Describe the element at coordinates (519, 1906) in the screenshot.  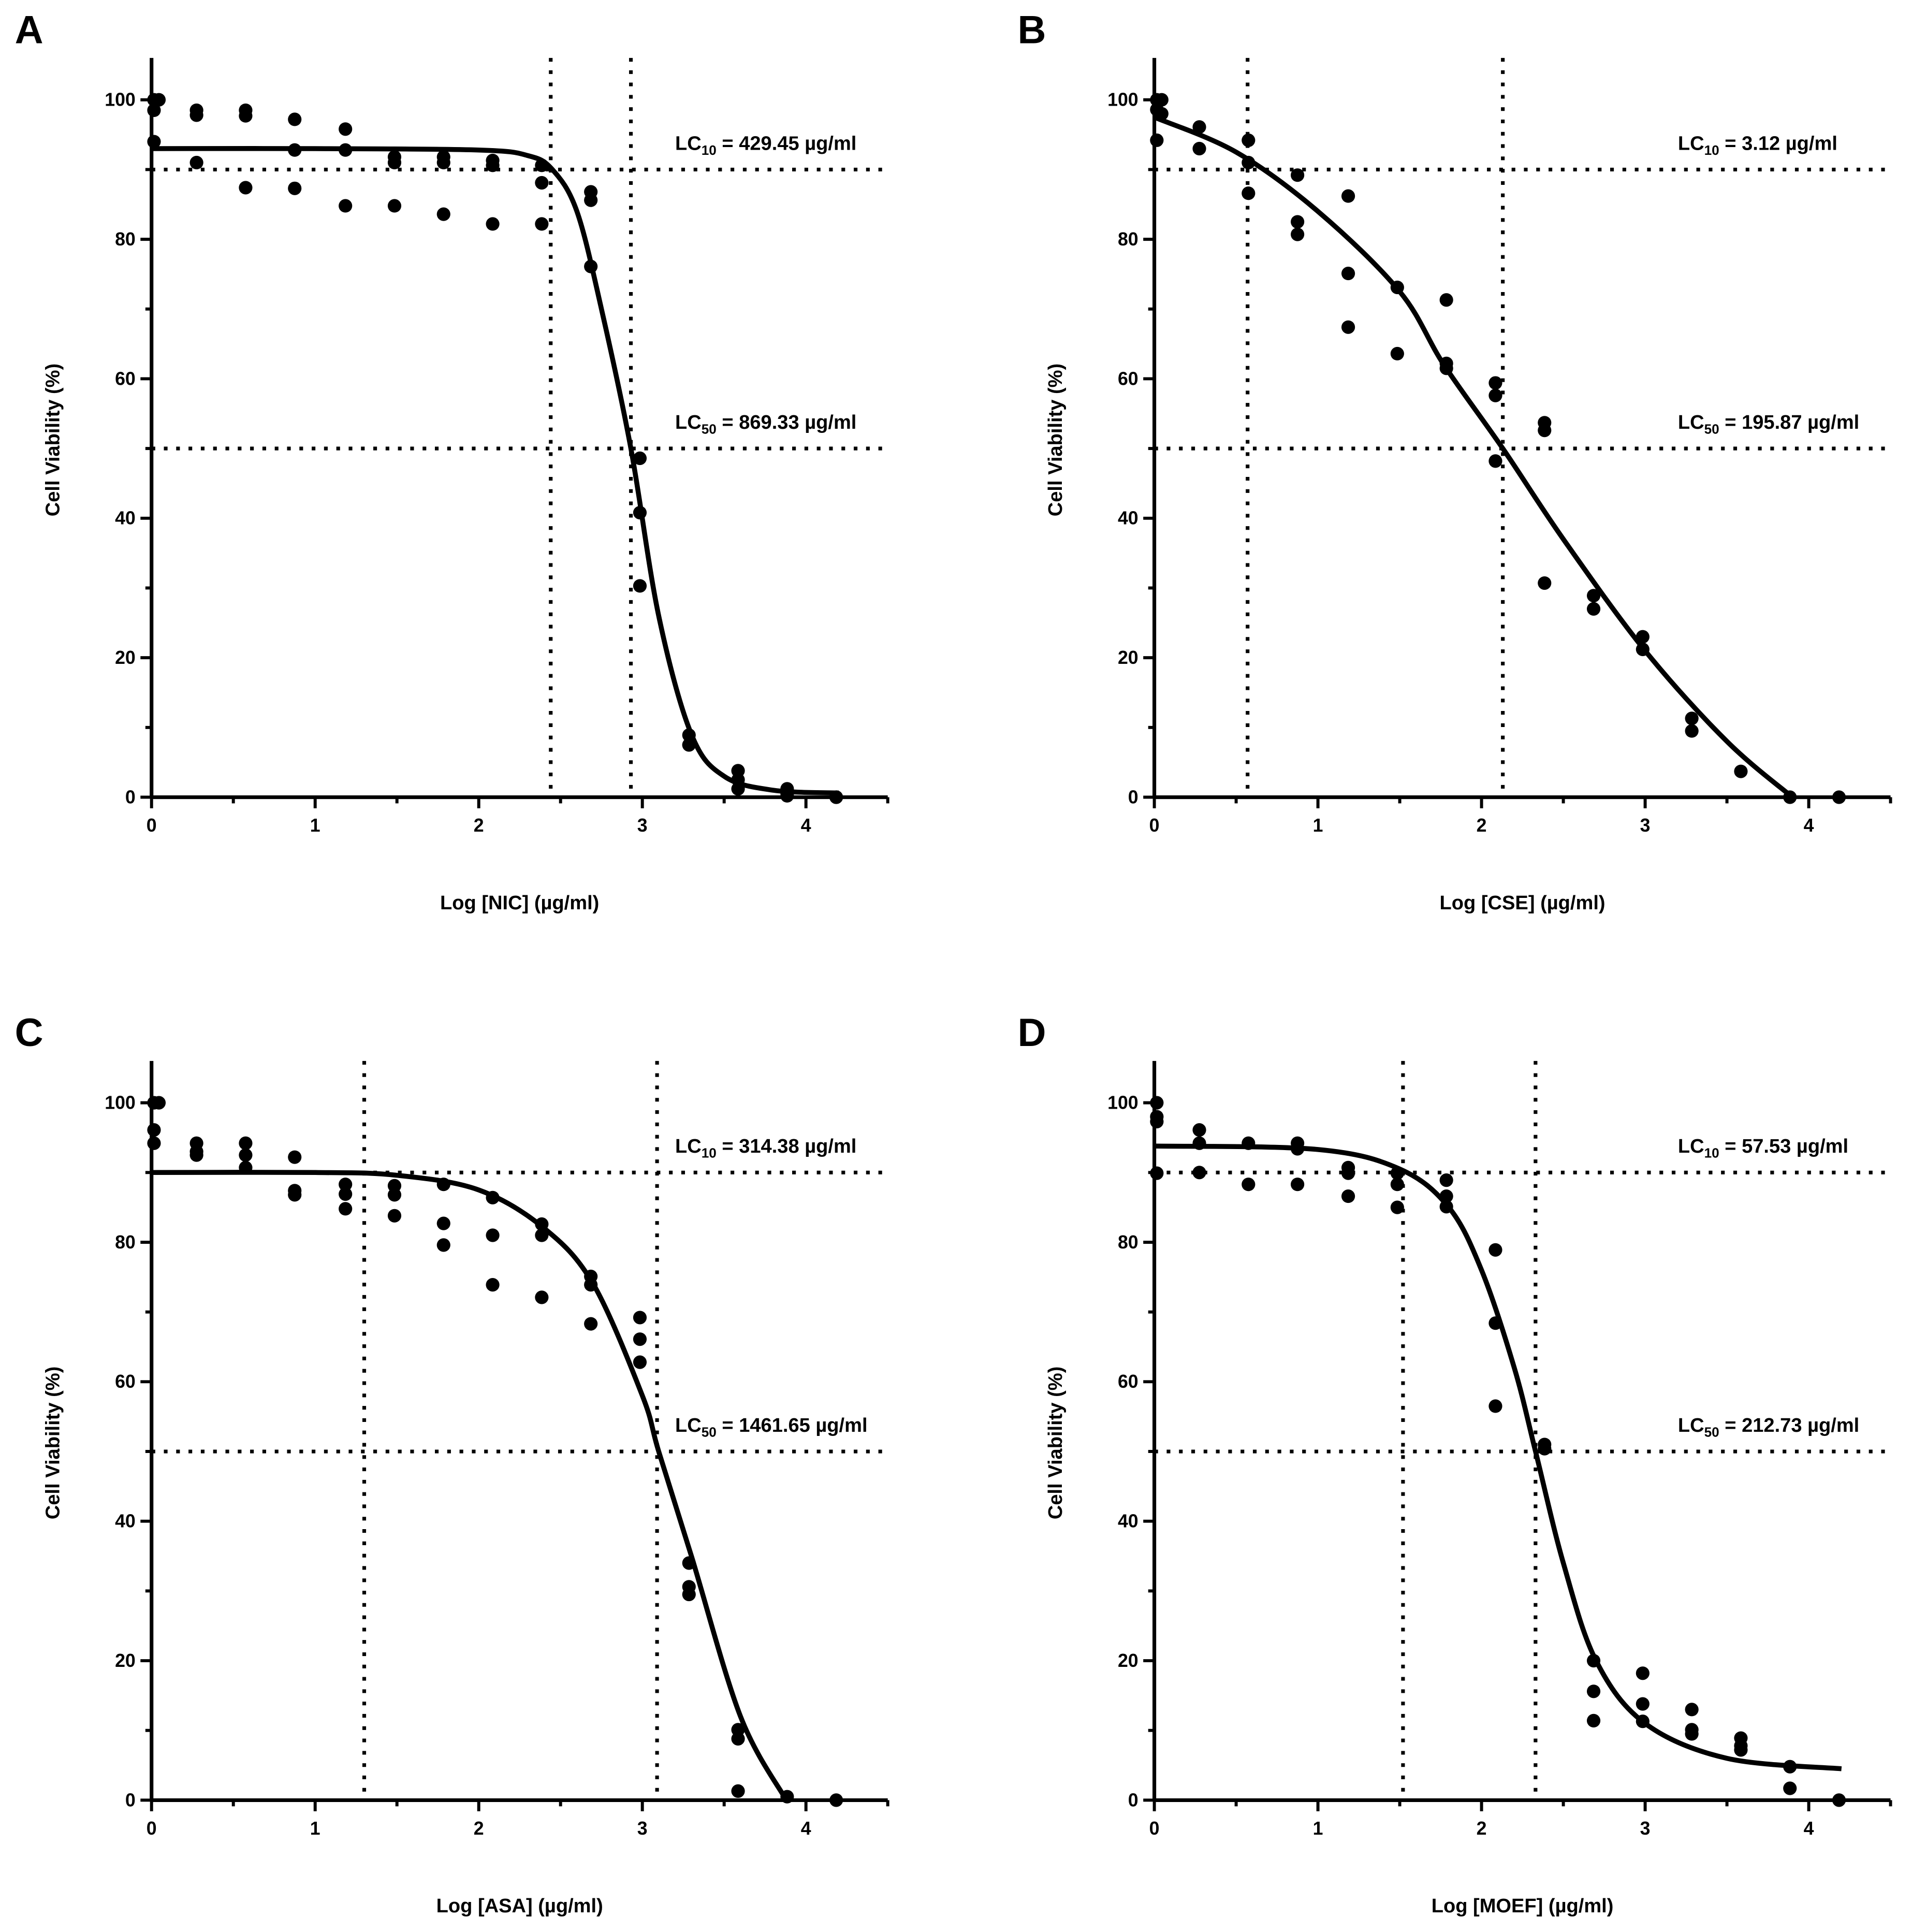
I see `x-axis-label: Log [ASA] (µg/ml)` at that location.